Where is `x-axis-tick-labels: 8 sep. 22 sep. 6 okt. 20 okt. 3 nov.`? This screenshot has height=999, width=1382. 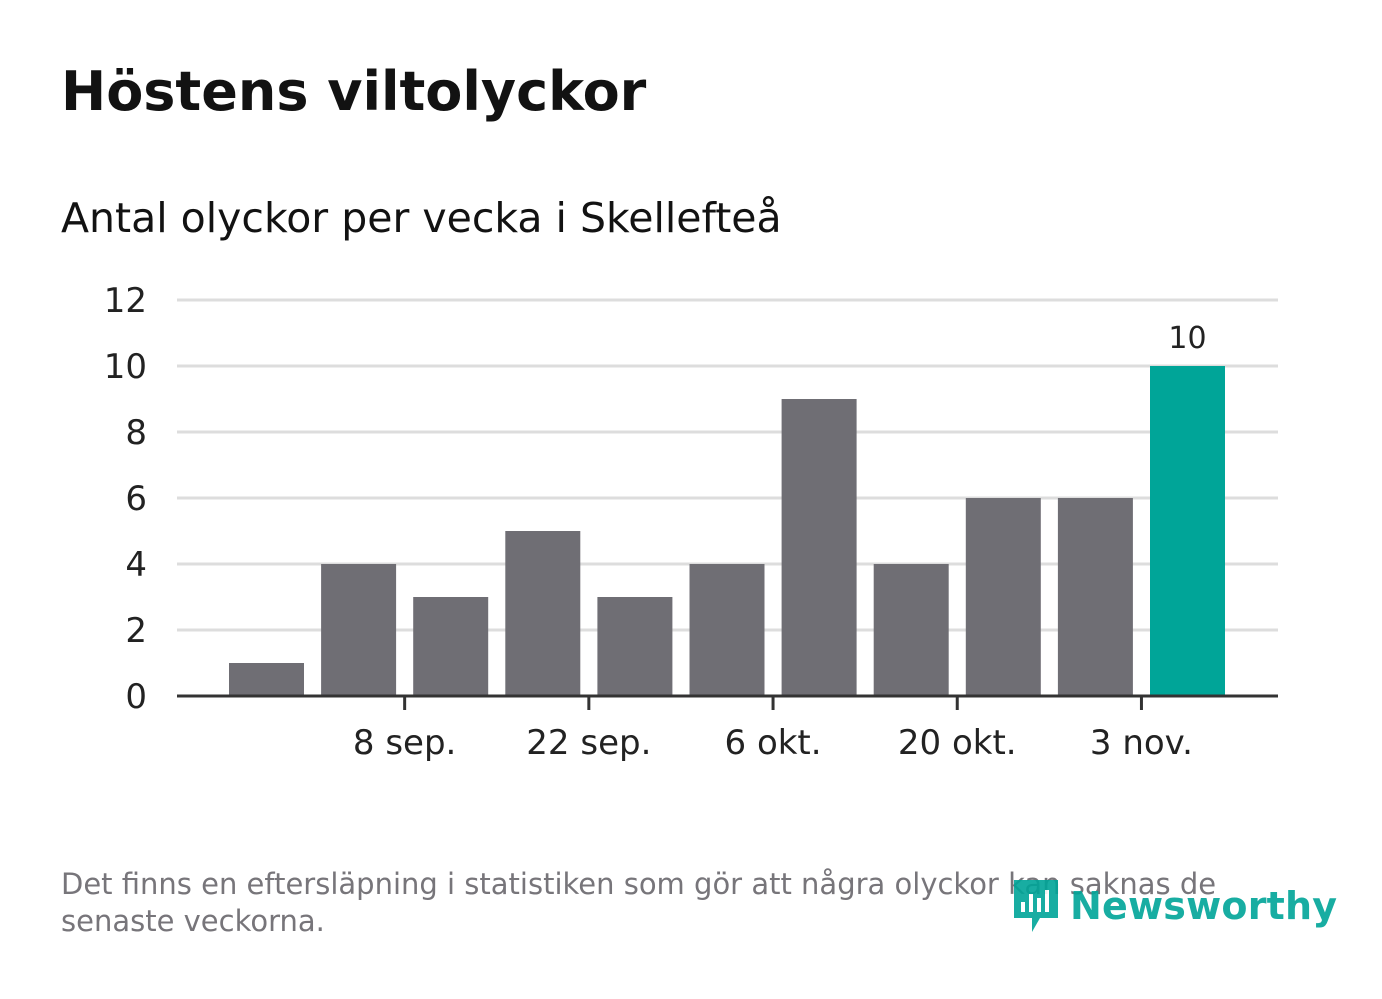 x-axis-tick-labels: 8 sep. 22 sep. 6 okt. 20 okt. 3 nov. is located at coordinates (773, 743).